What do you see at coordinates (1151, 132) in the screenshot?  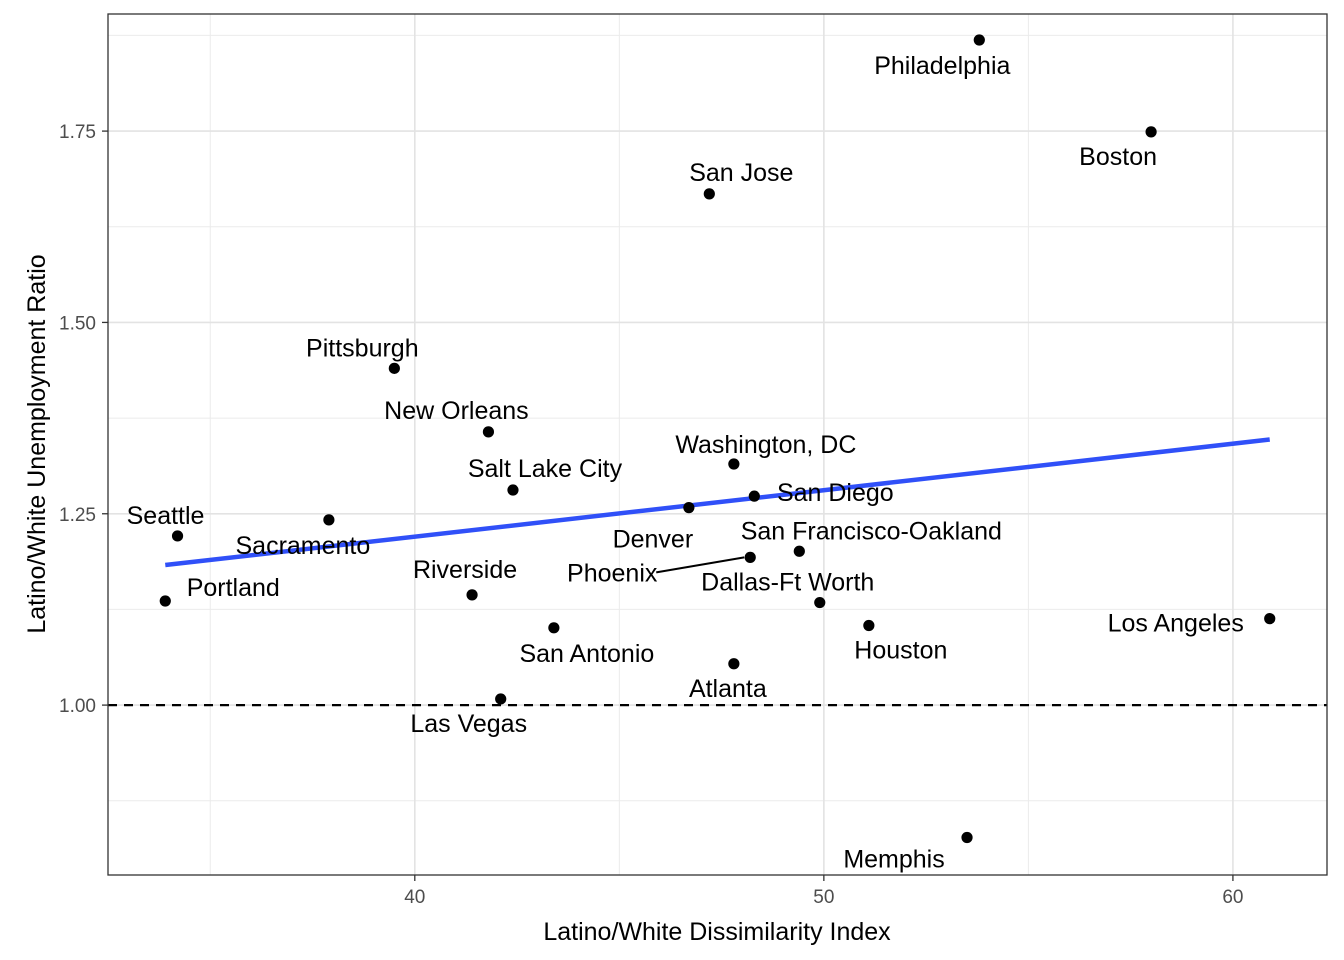 I see `point-boston` at bounding box center [1151, 132].